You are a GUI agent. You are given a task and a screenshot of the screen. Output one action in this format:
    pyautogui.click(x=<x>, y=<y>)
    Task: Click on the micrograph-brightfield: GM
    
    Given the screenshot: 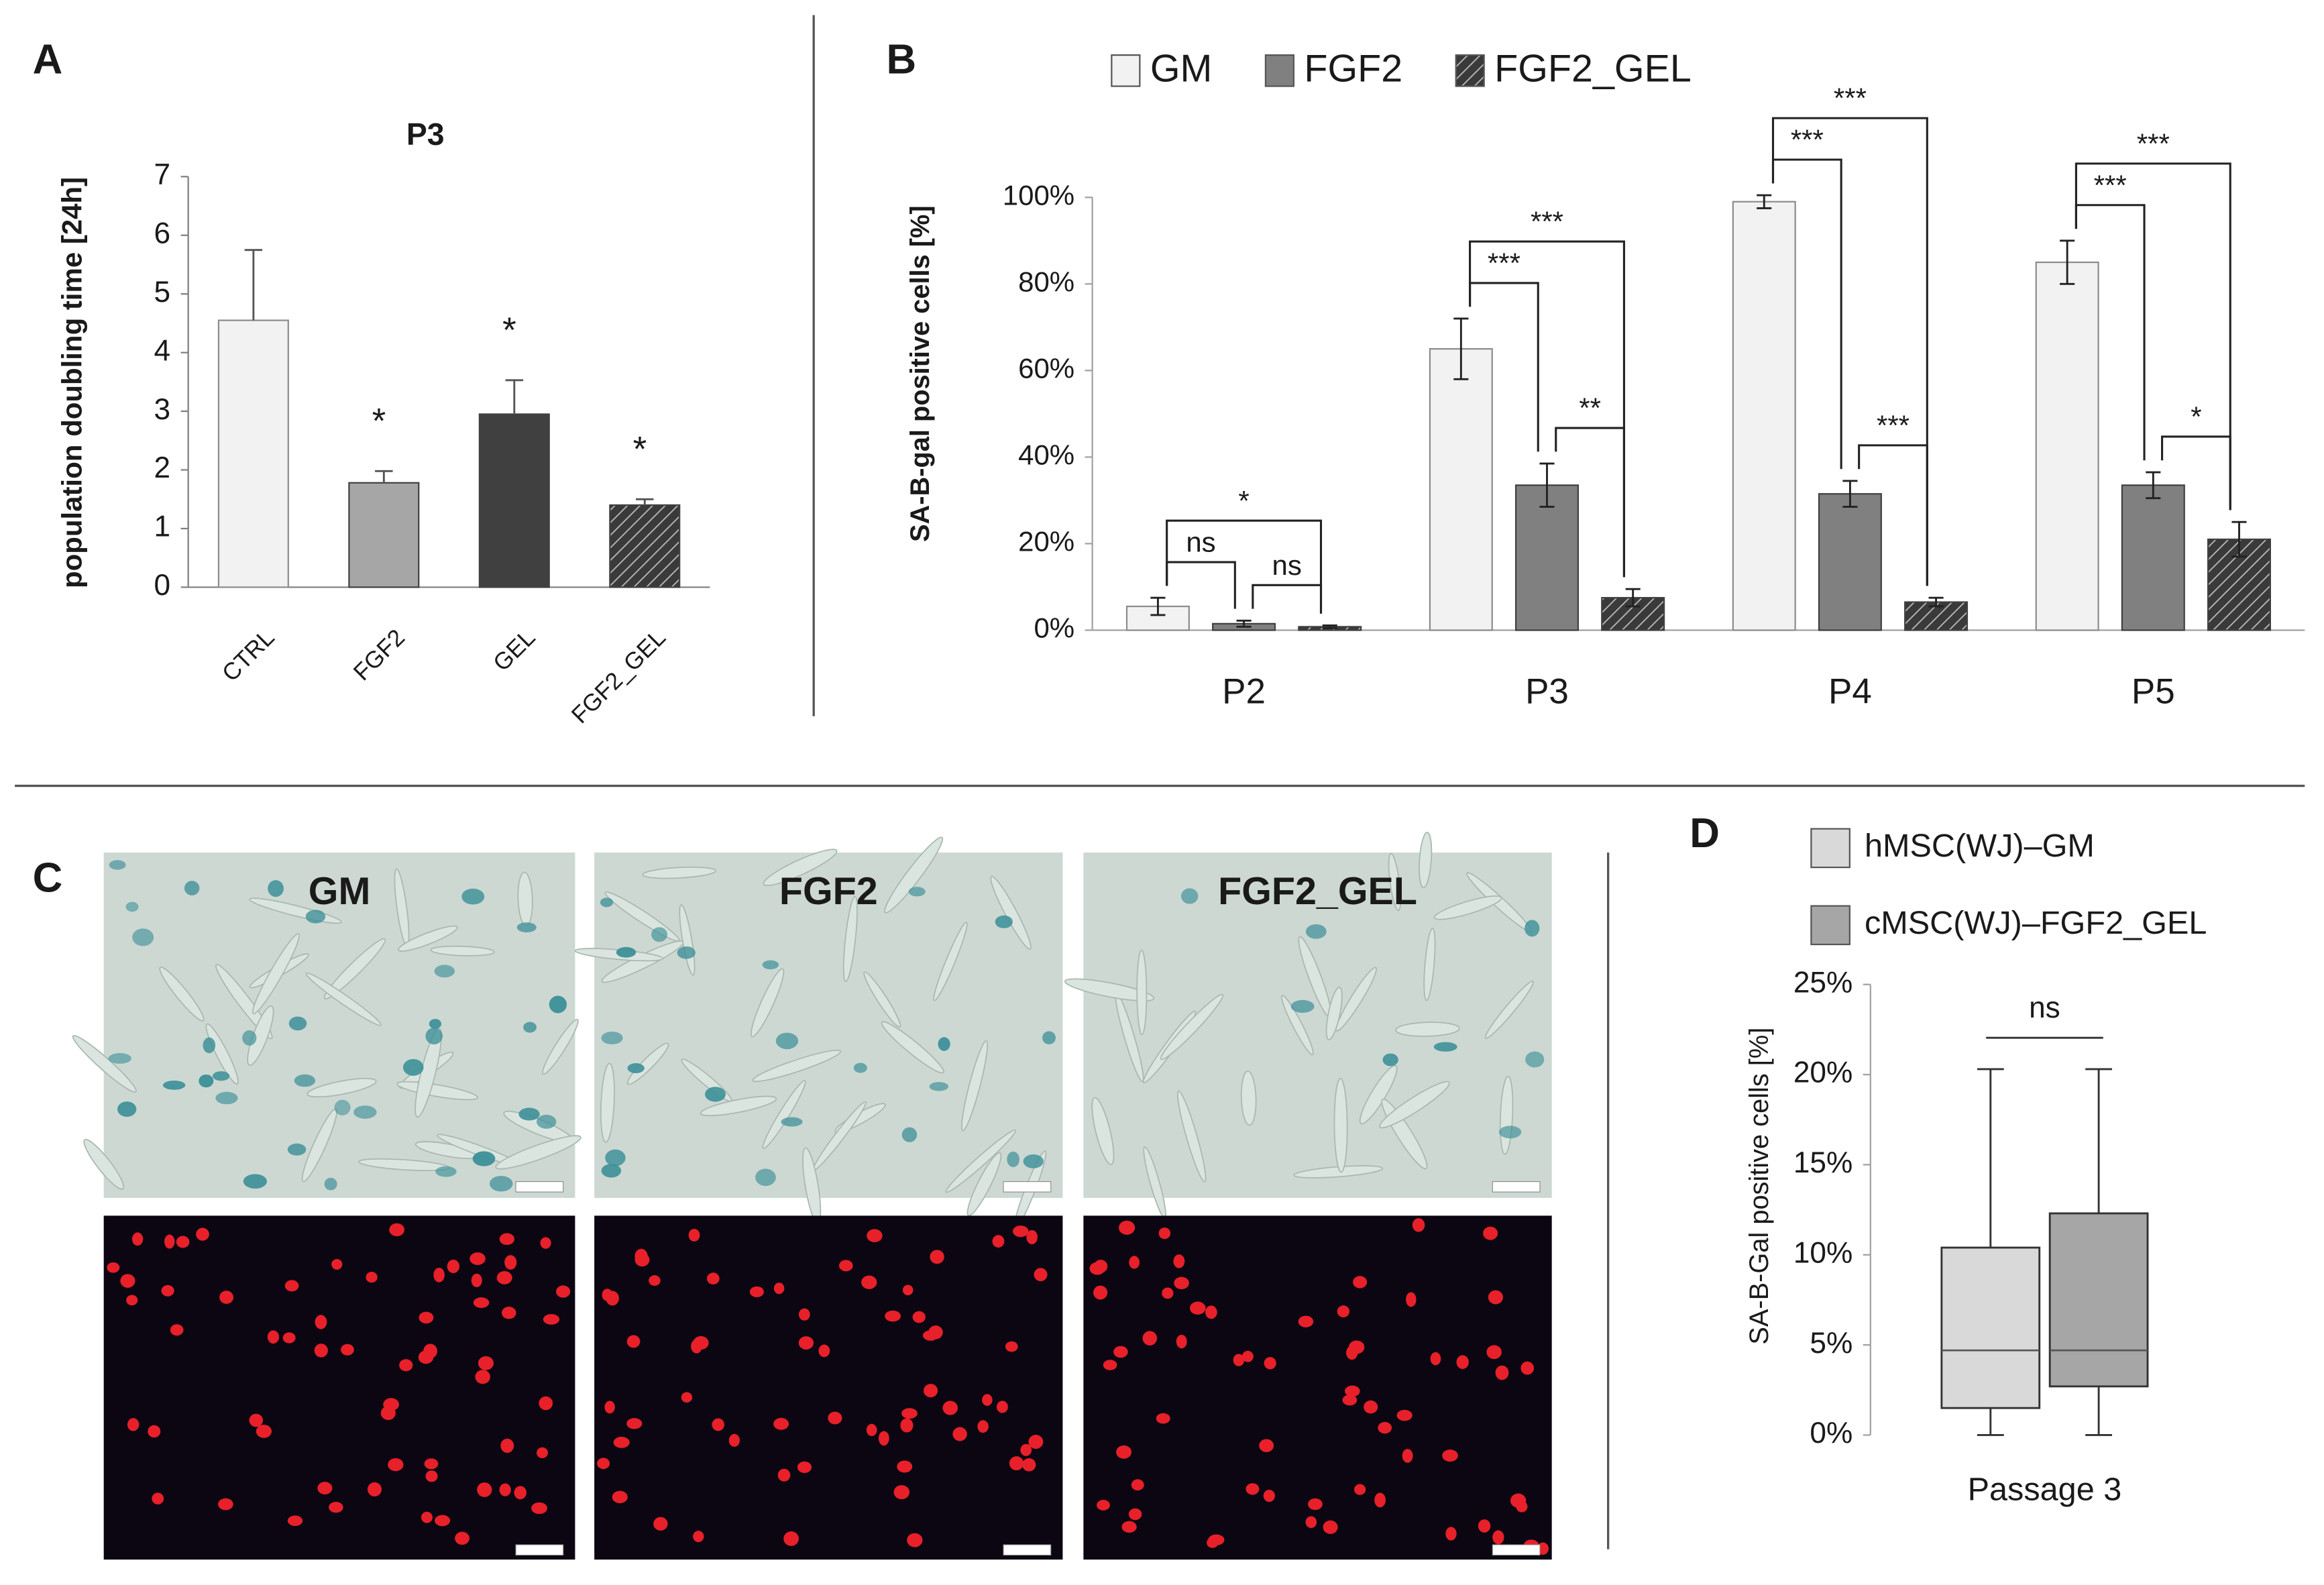 What is the action you would take?
    pyautogui.click(x=327, y=1025)
    